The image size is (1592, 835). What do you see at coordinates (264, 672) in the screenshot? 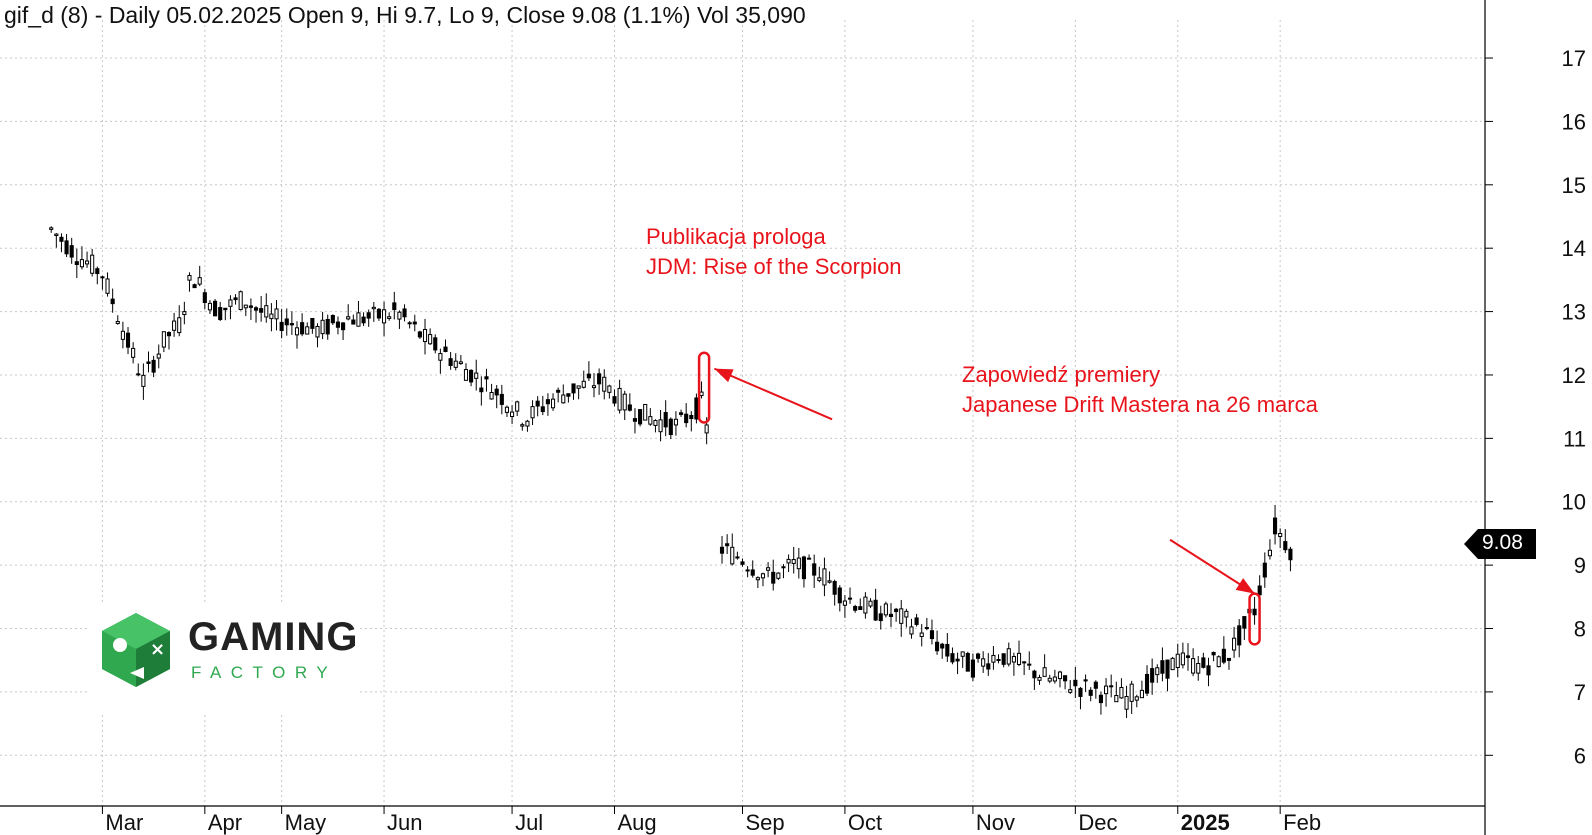
I see `logo-subtitle: FACTORY` at bounding box center [264, 672].